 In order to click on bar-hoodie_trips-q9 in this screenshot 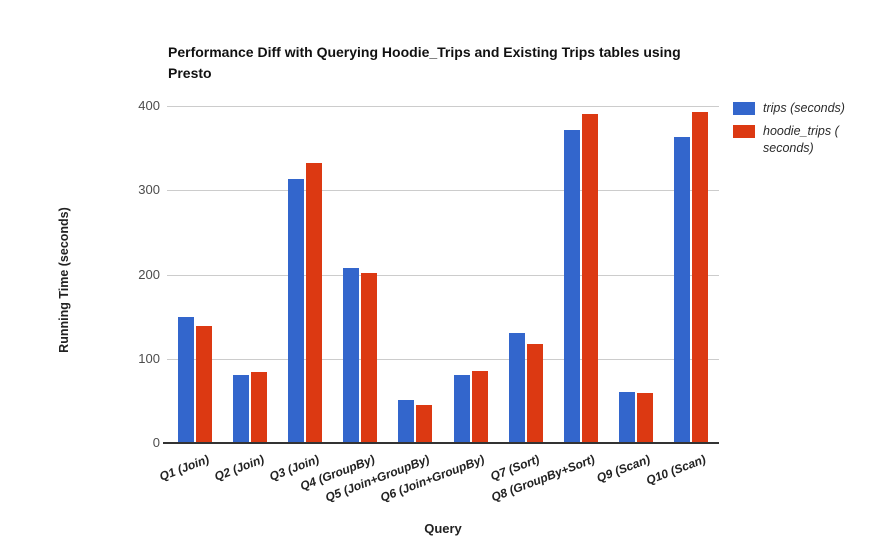, I will do `click(645, 418)`.